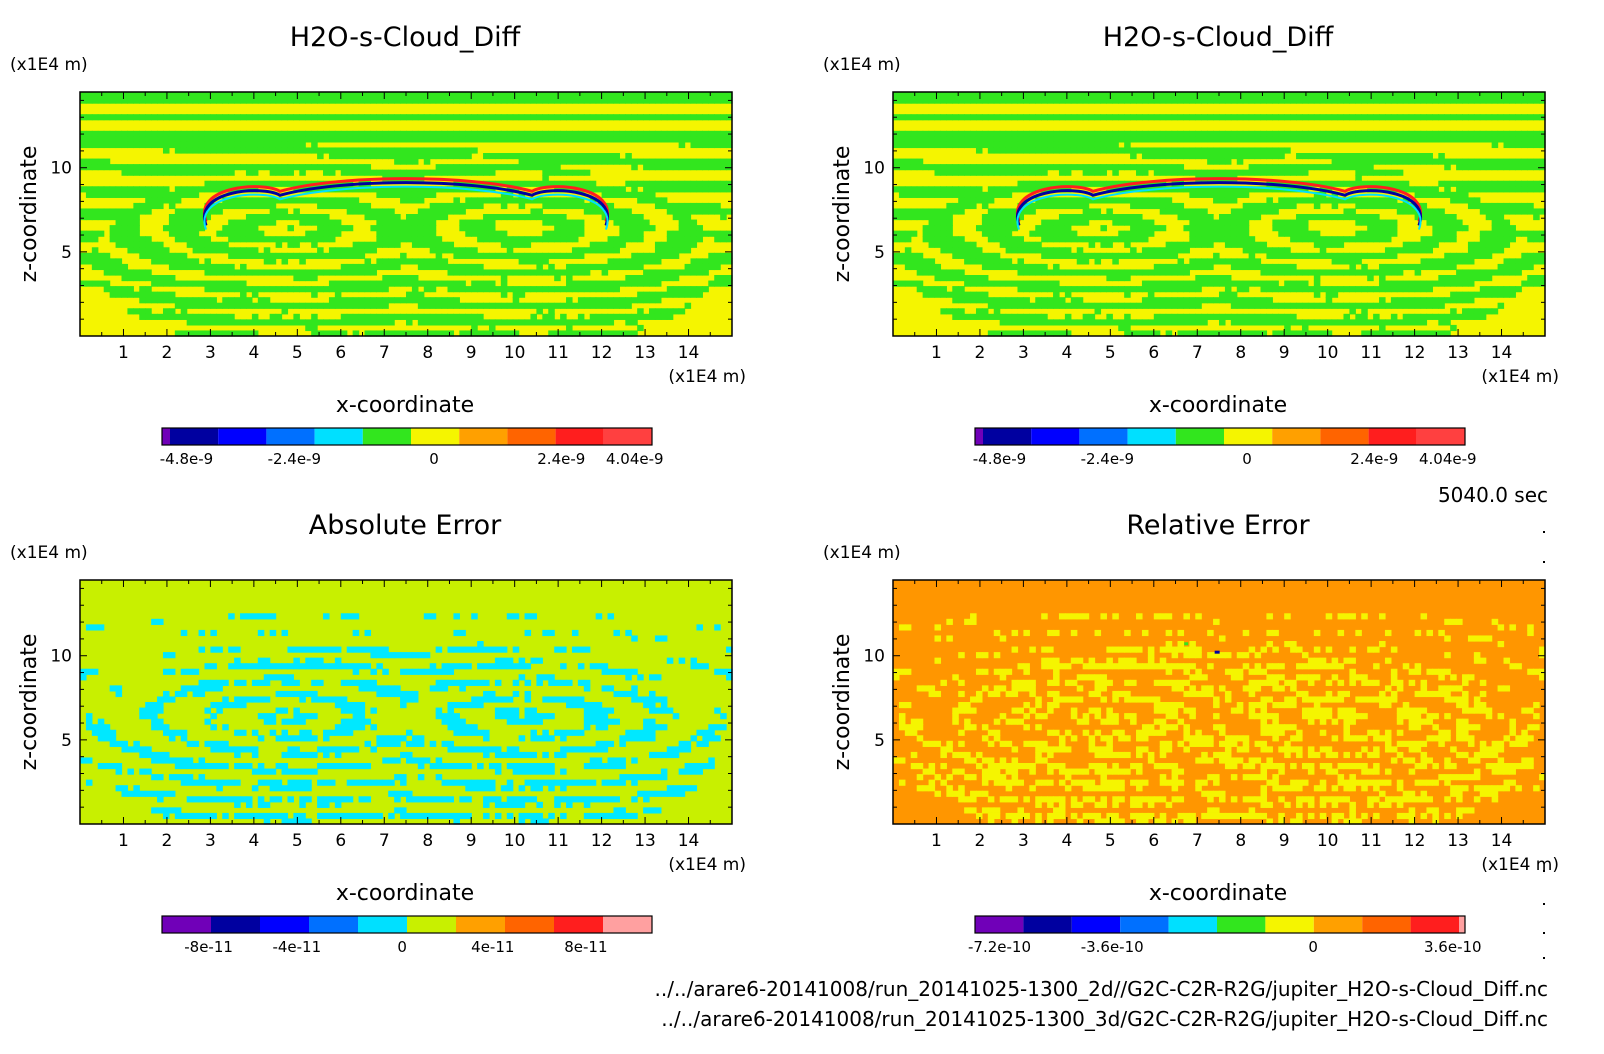  I want to click on cloud-edge-feature, so click(406, 203).